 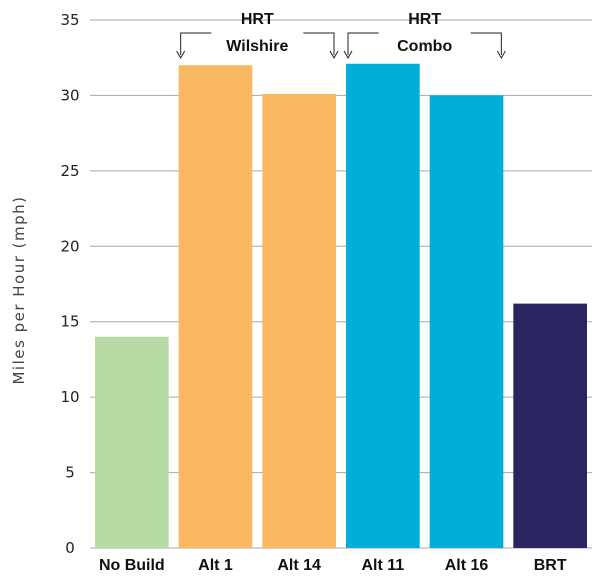 What do you see at coordinates (424, 35) in the screenshot?
I see `group-annotation: HRT Combo` at bounding box center [424, 35].